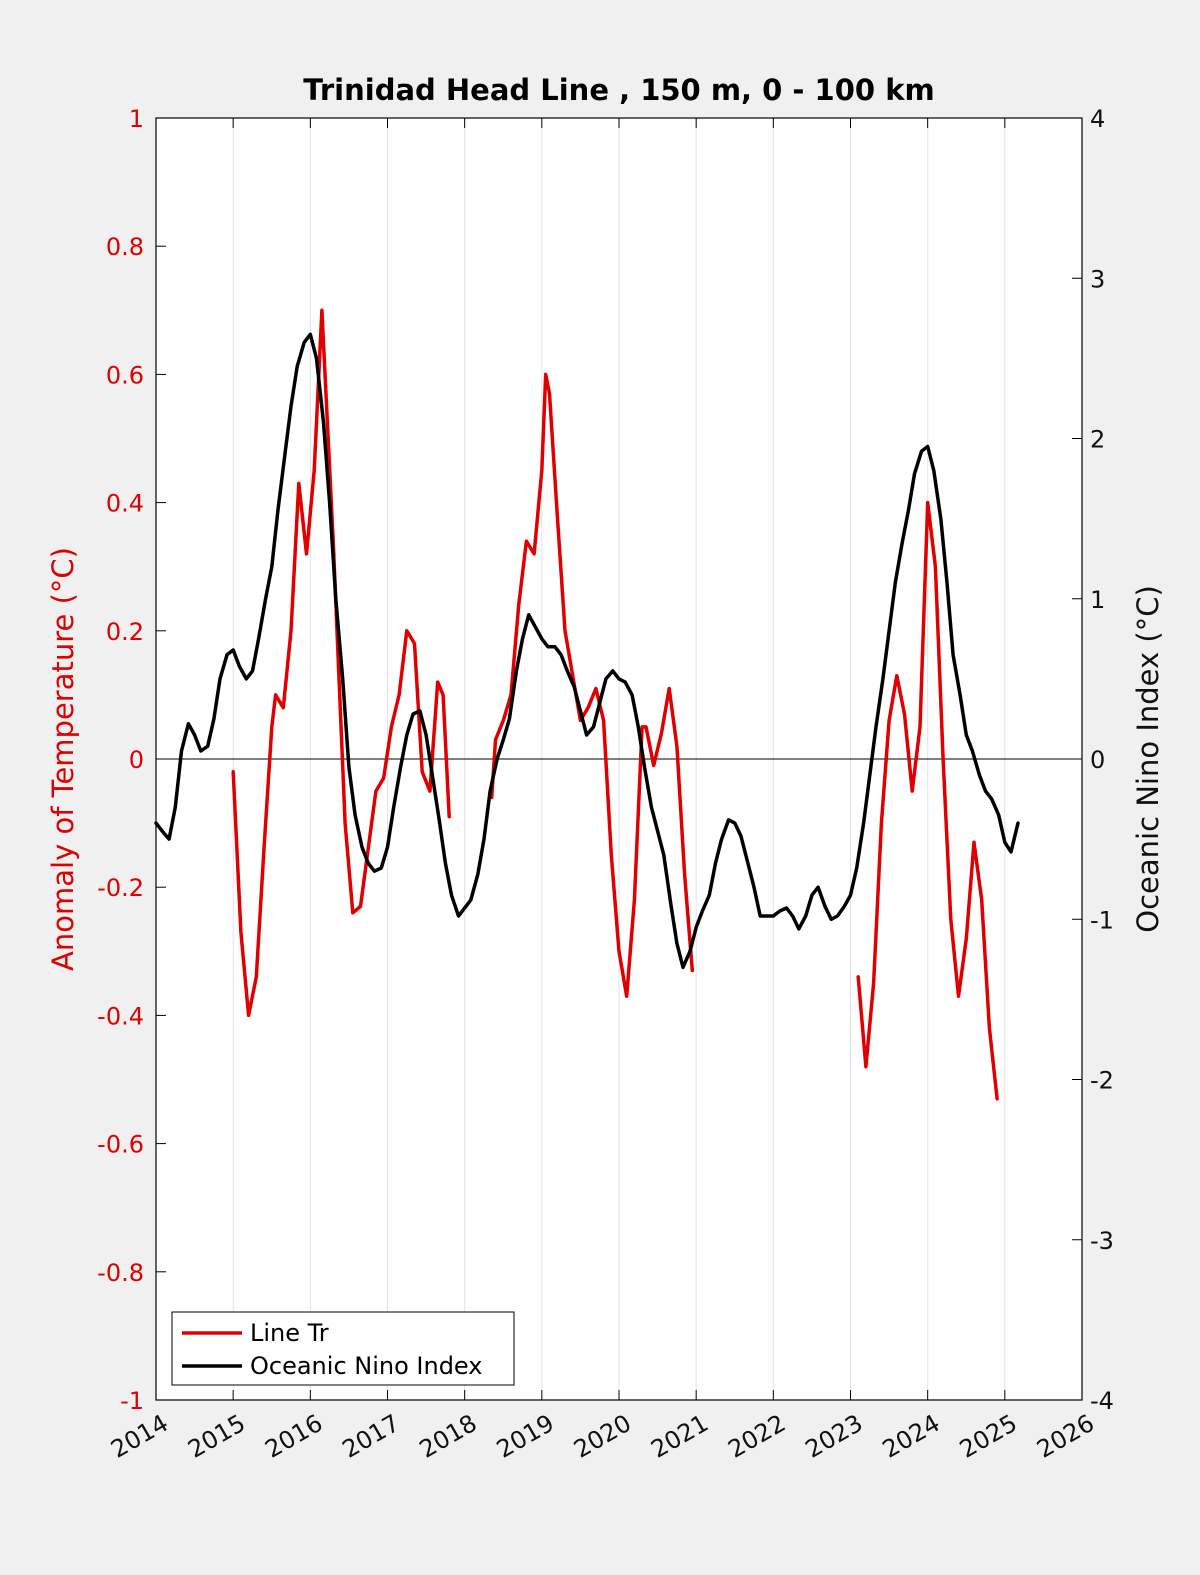 Image resolution: width=1200 pixels, height=1575 pixels. Describe the element at coordinates (120, 1273) in the screenshot. I see `left-tick-label: -0.8` at that location.